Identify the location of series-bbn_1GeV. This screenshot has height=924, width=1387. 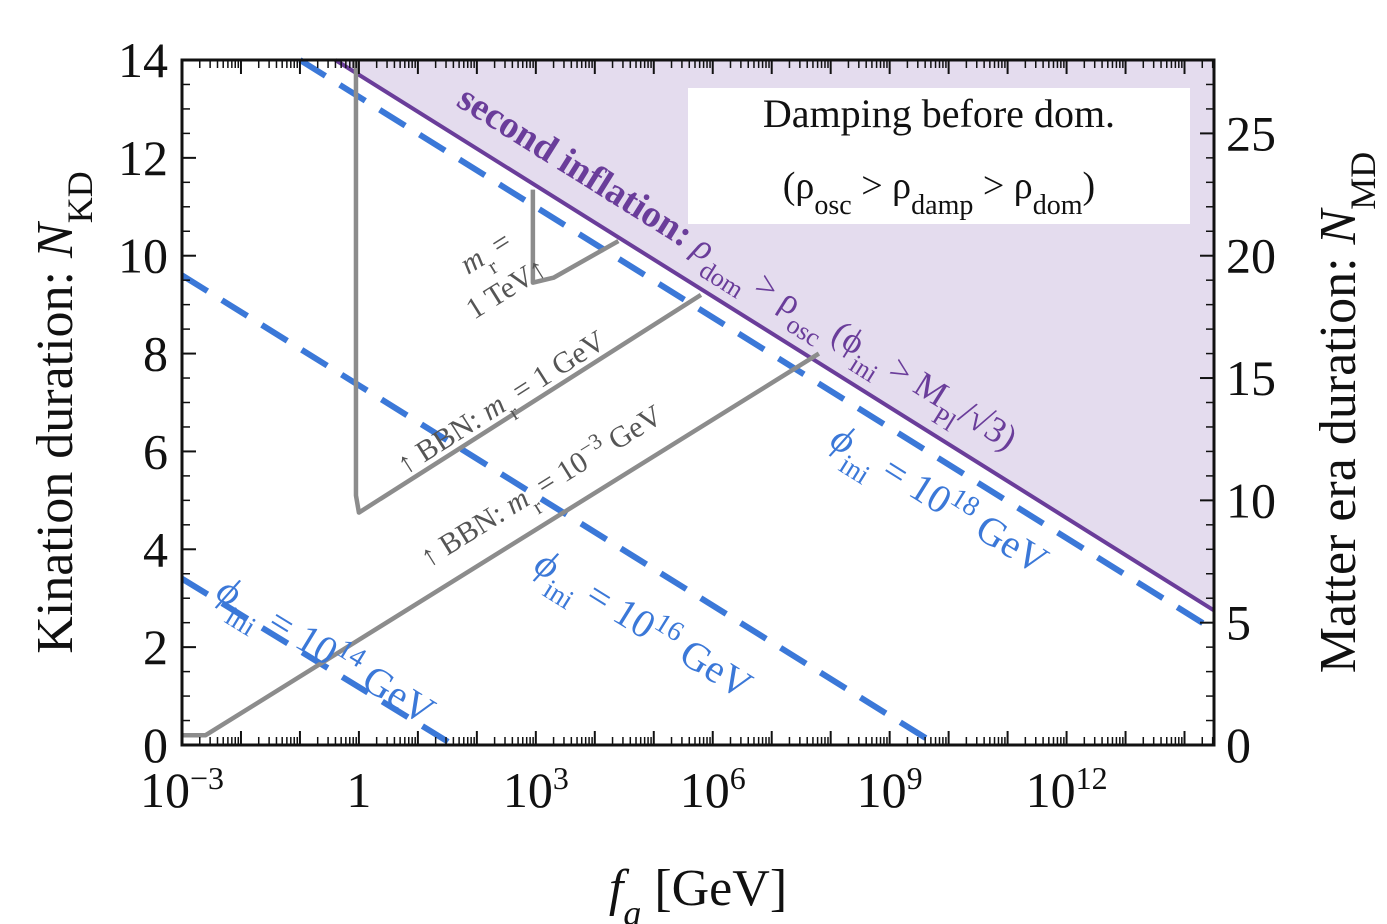
(528, 287).